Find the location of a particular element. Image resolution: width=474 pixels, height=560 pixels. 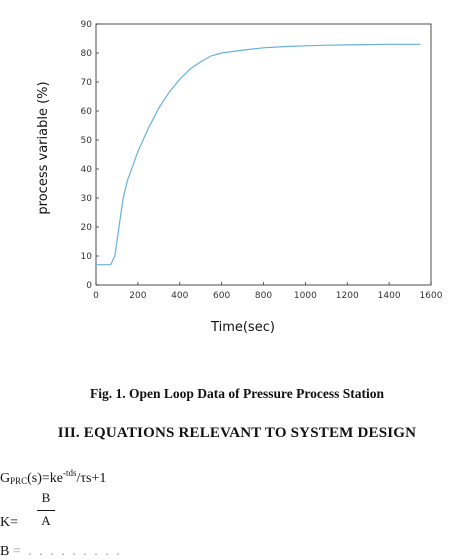

transfer-function-equation: GPRC(s)=ke-tds/τs+1 is located at coordinates (53, 477).